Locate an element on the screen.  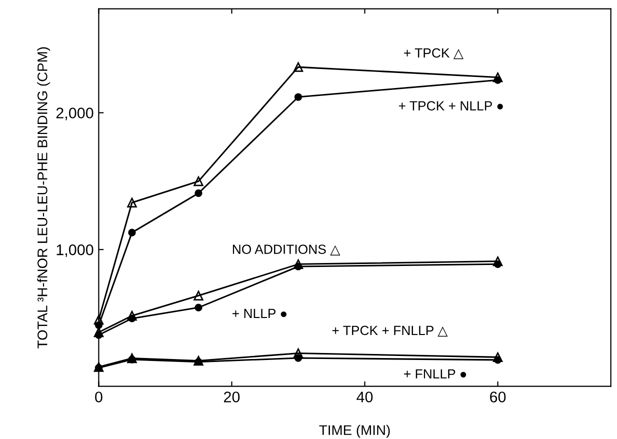
series-label: + NLLP ● is located at coordinates (259, 313).